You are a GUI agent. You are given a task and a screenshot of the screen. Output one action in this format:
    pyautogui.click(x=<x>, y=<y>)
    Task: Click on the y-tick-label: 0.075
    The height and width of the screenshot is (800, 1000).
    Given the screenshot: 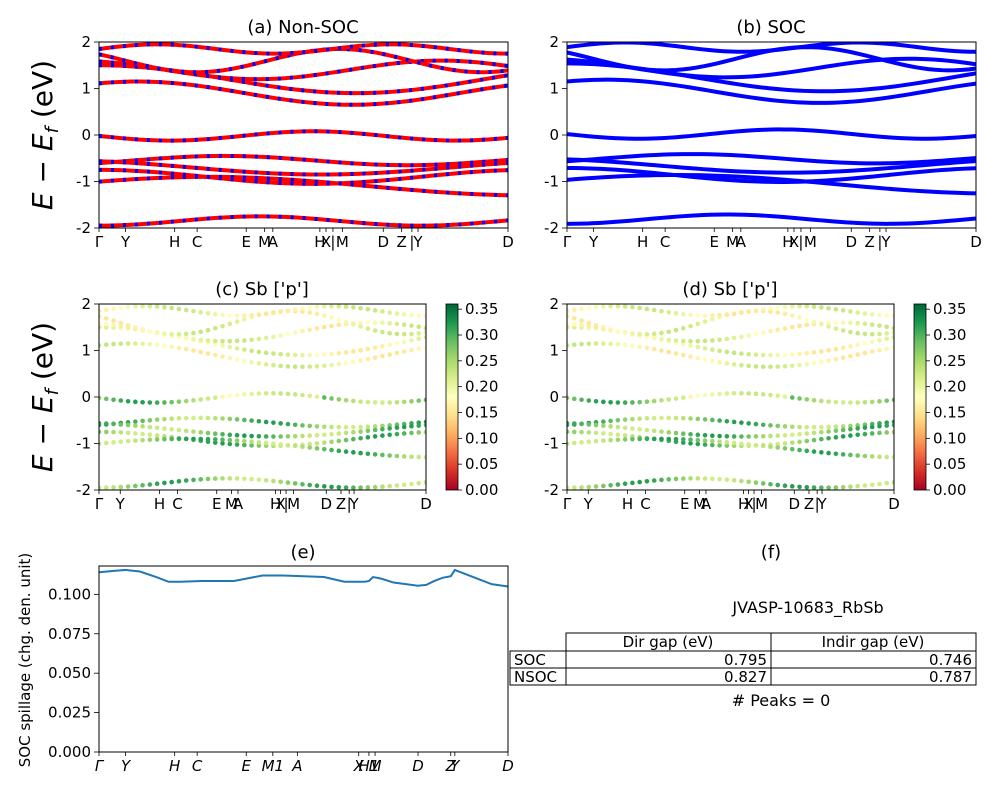 What is the action you would take?
    pyautogui.click(x=69, y=634)
    